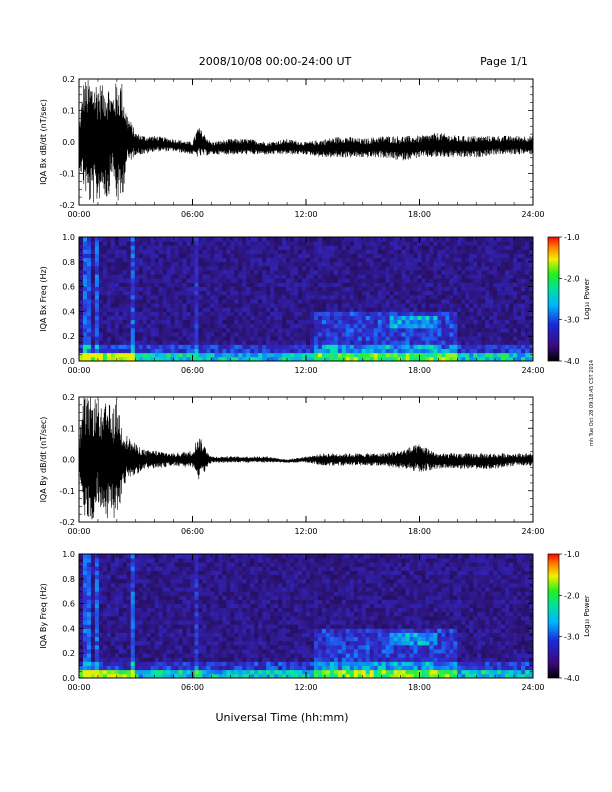 The width and height of the screenshot is (612, 792). I want to click on y-tick-label: 0.6, so click(68, 287).